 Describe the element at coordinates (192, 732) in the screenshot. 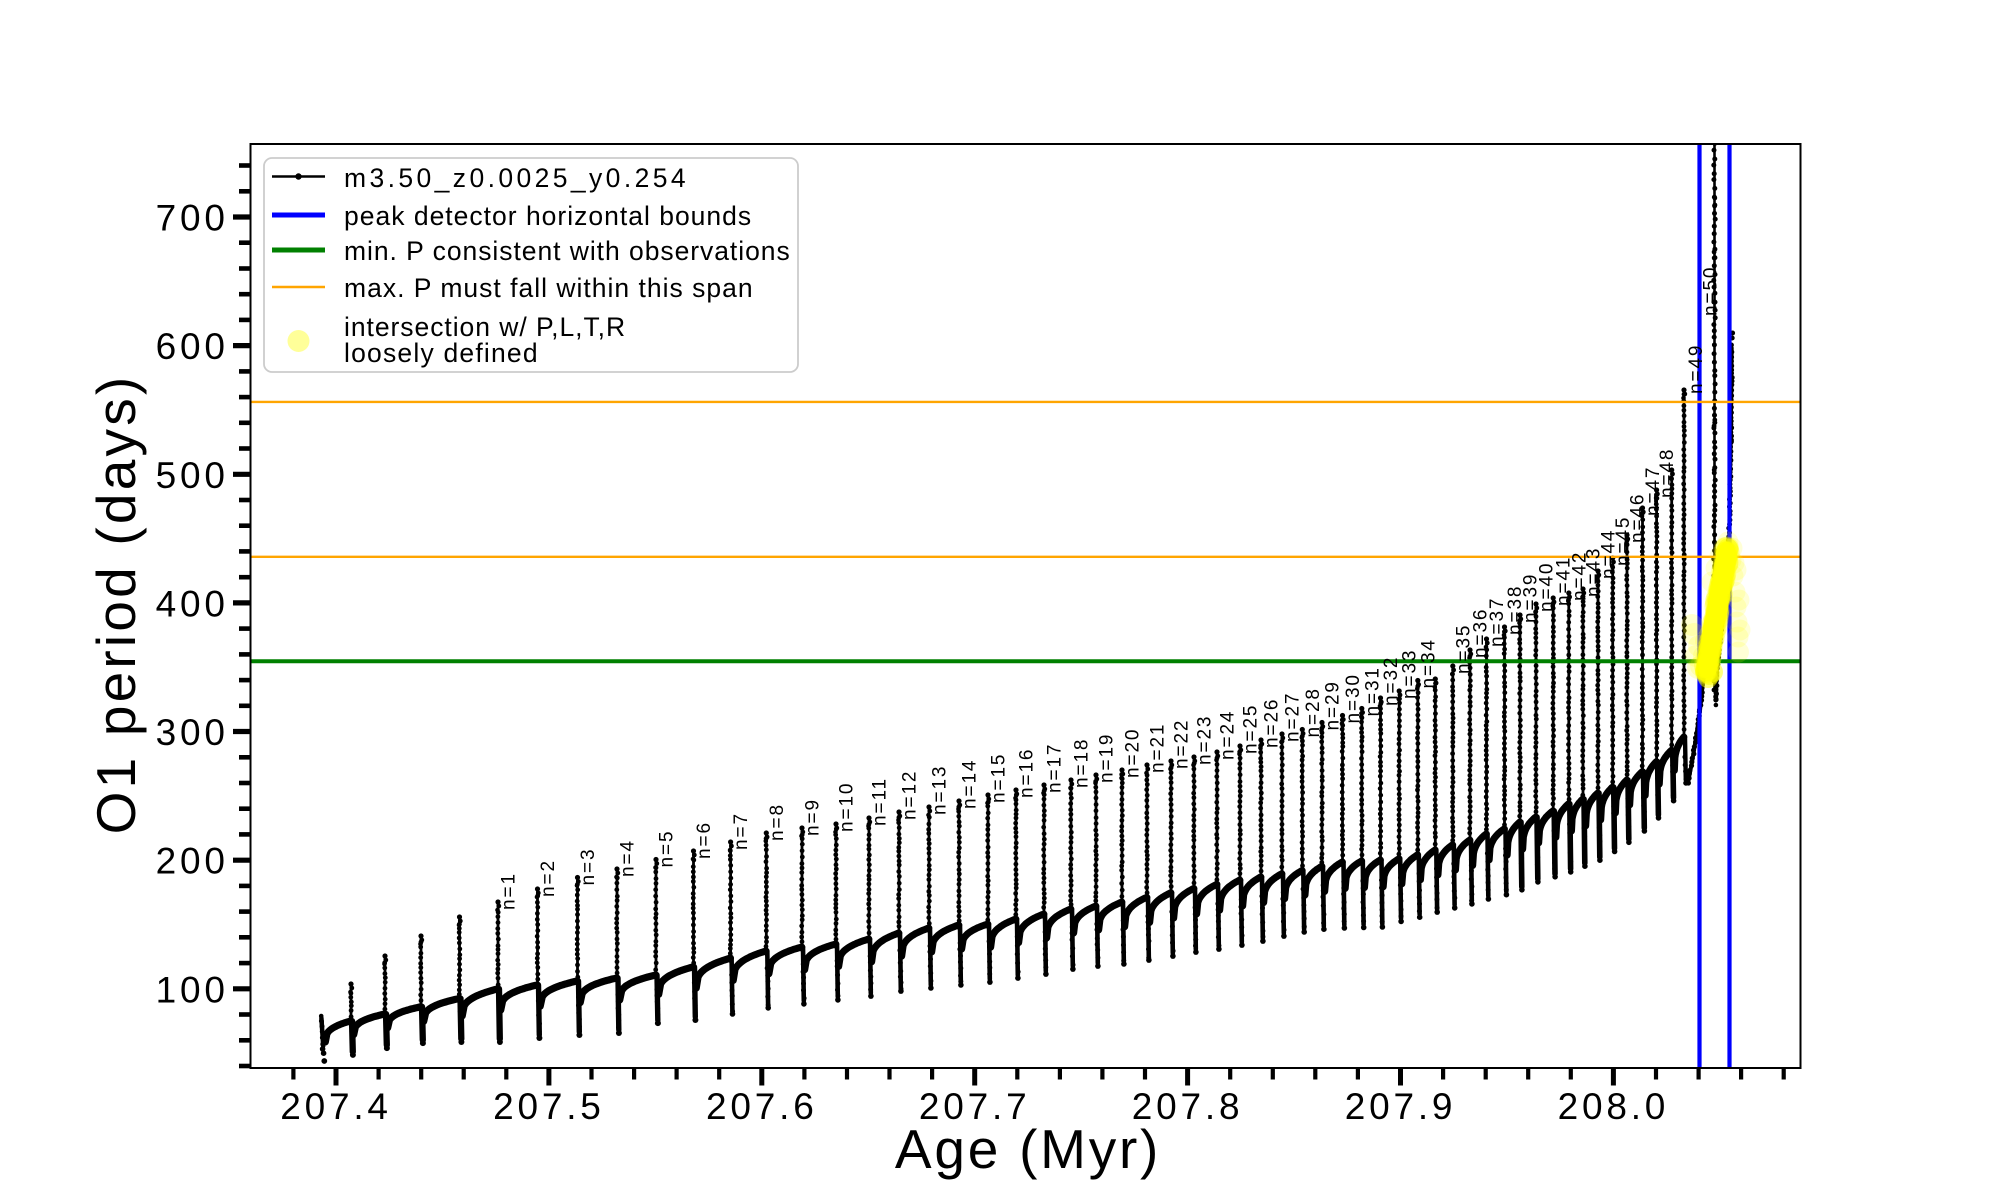

I see `svg-text: 300` at that location.